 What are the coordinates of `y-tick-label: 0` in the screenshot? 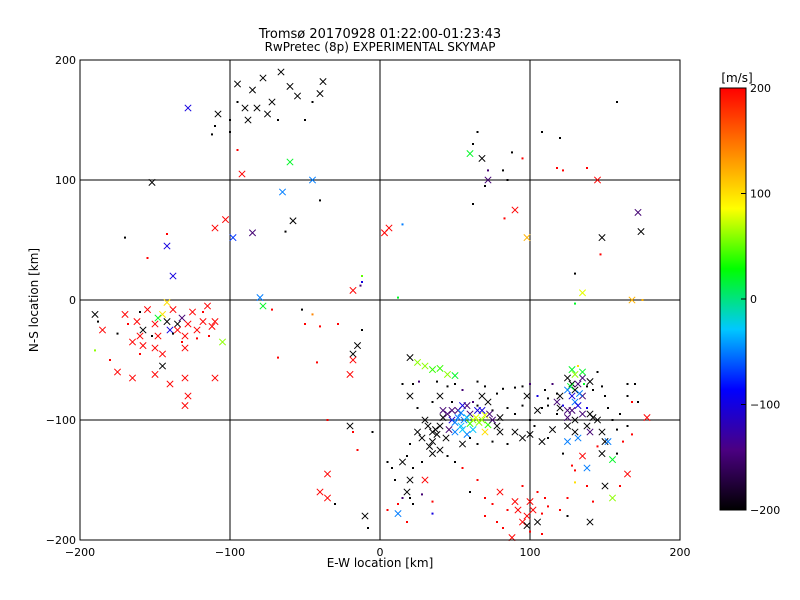 It's located at (72, 300).